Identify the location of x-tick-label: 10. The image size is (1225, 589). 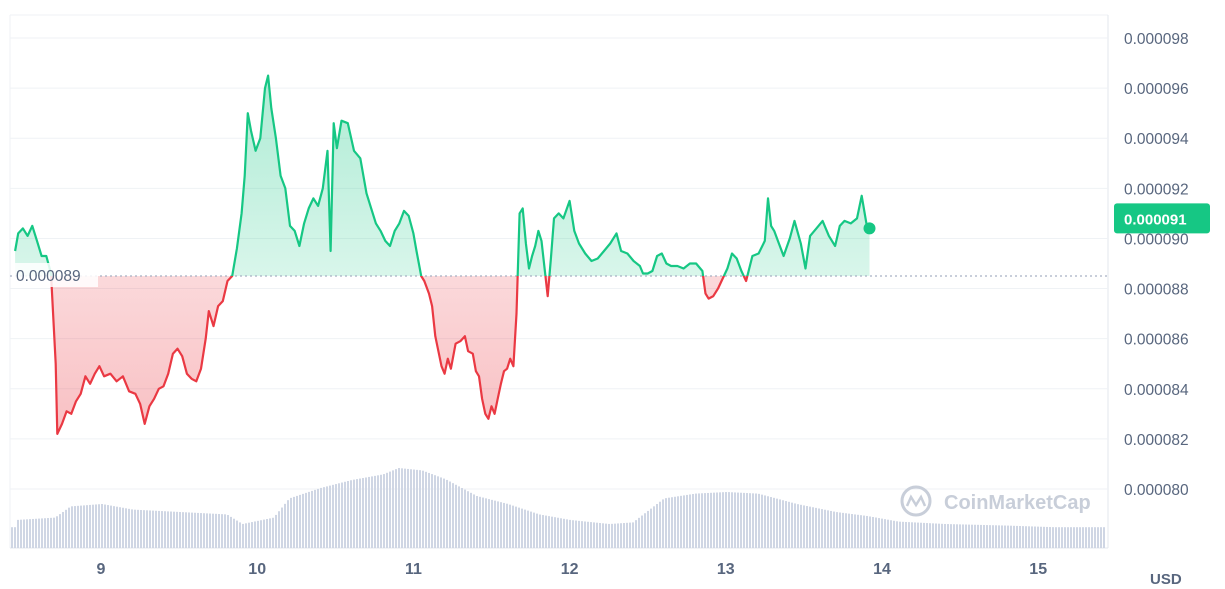
(257, 569).